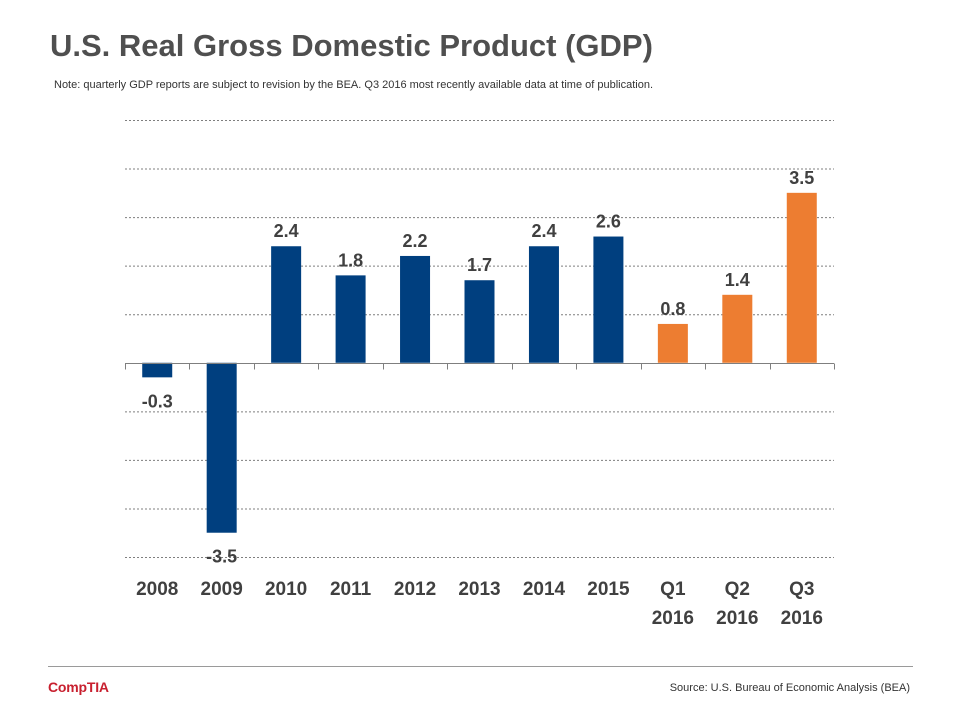  Describe the element at coordinates (157, 589) in the screenshot. I see `x-tick-label: 2008` at that location.